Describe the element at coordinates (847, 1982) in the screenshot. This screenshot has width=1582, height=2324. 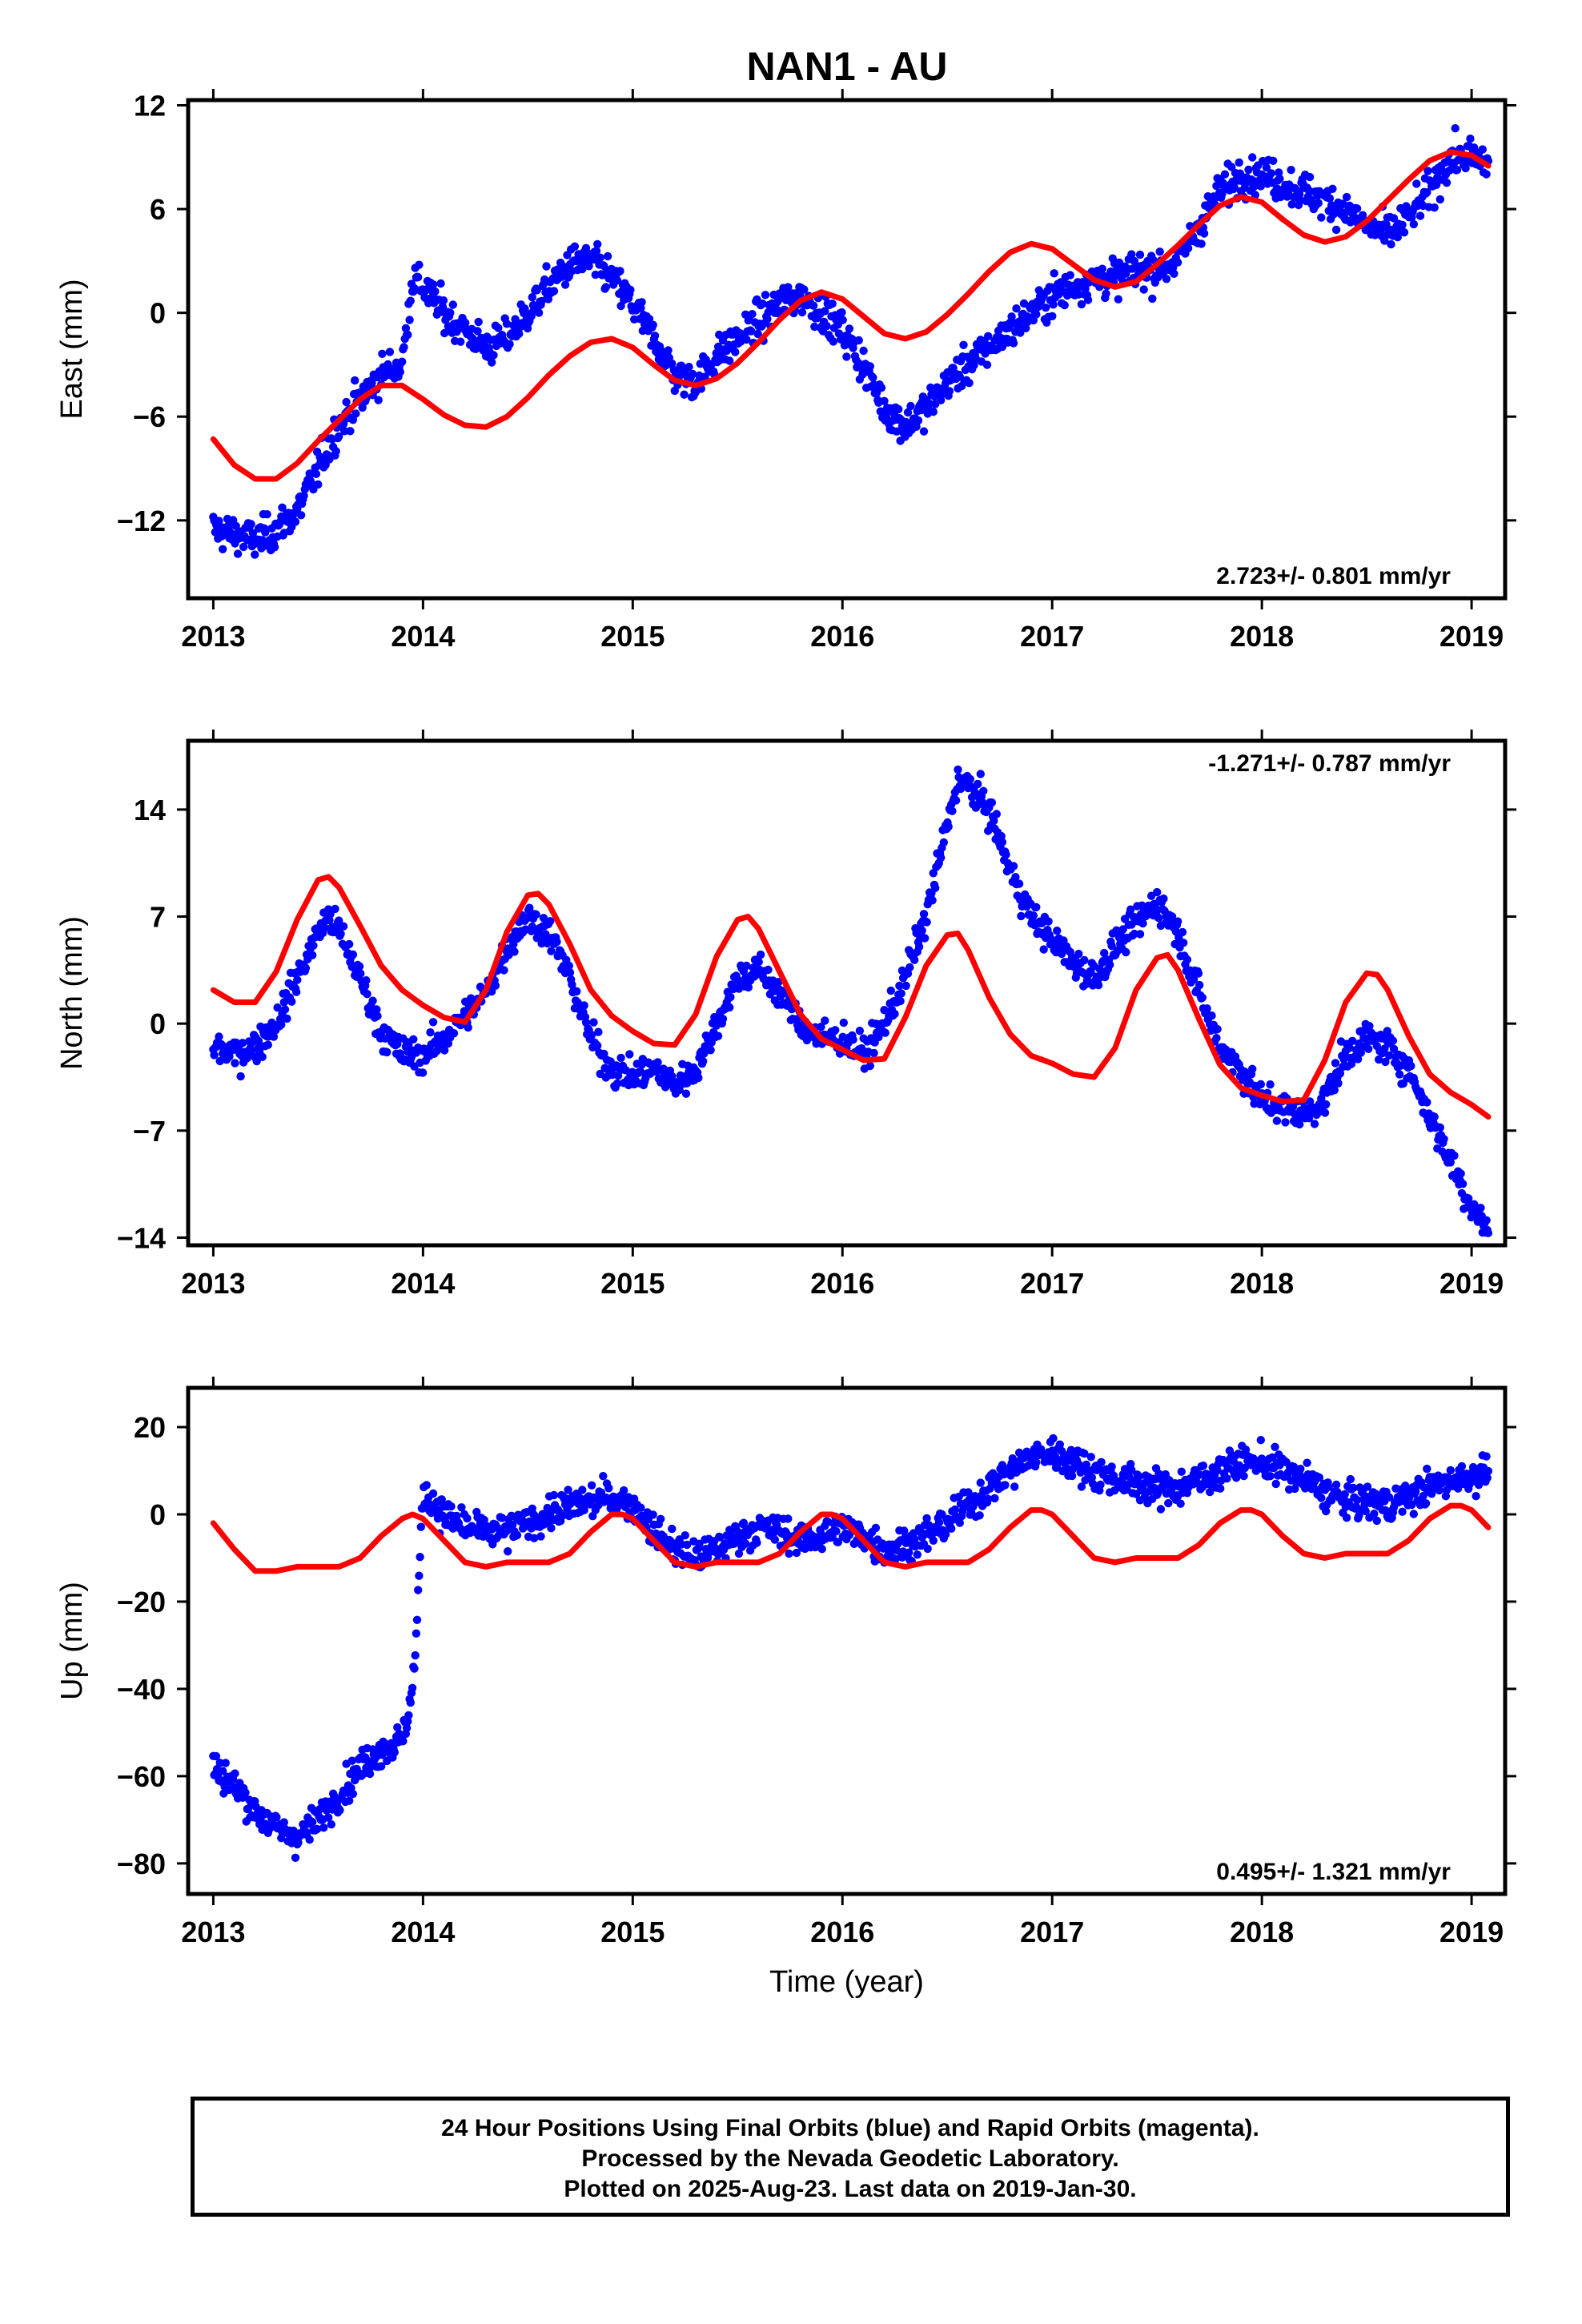
I see `x-axis-label: Time (year)` at that location.